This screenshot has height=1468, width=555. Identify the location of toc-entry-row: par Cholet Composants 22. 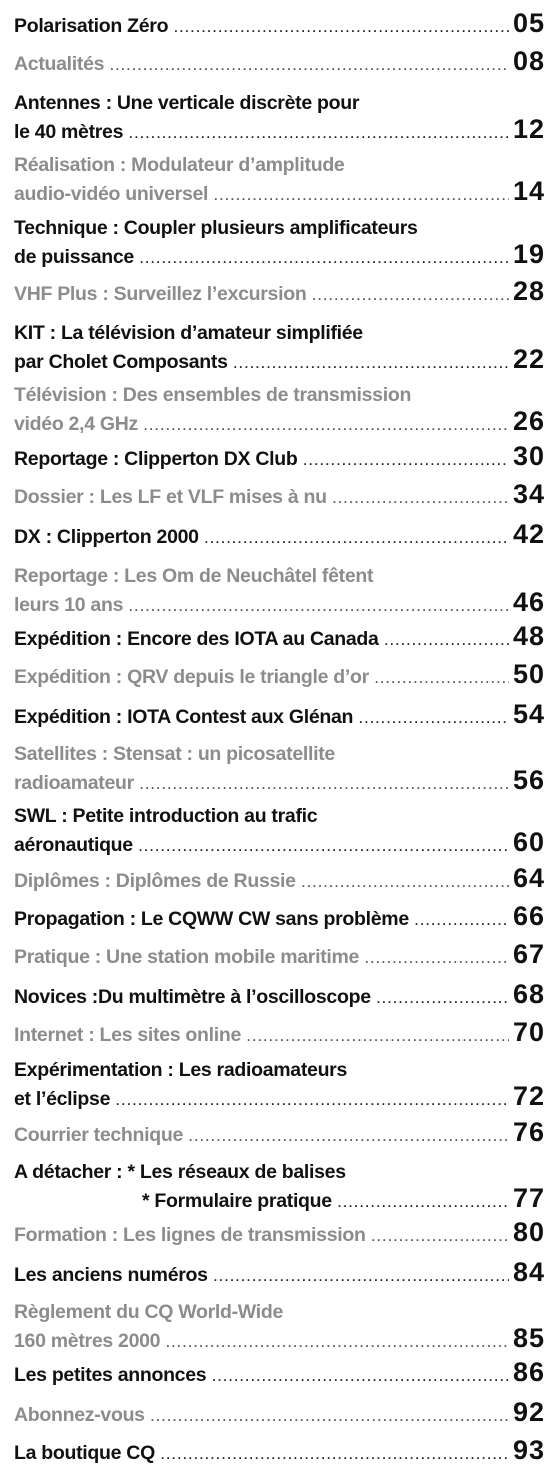
(279, 361).